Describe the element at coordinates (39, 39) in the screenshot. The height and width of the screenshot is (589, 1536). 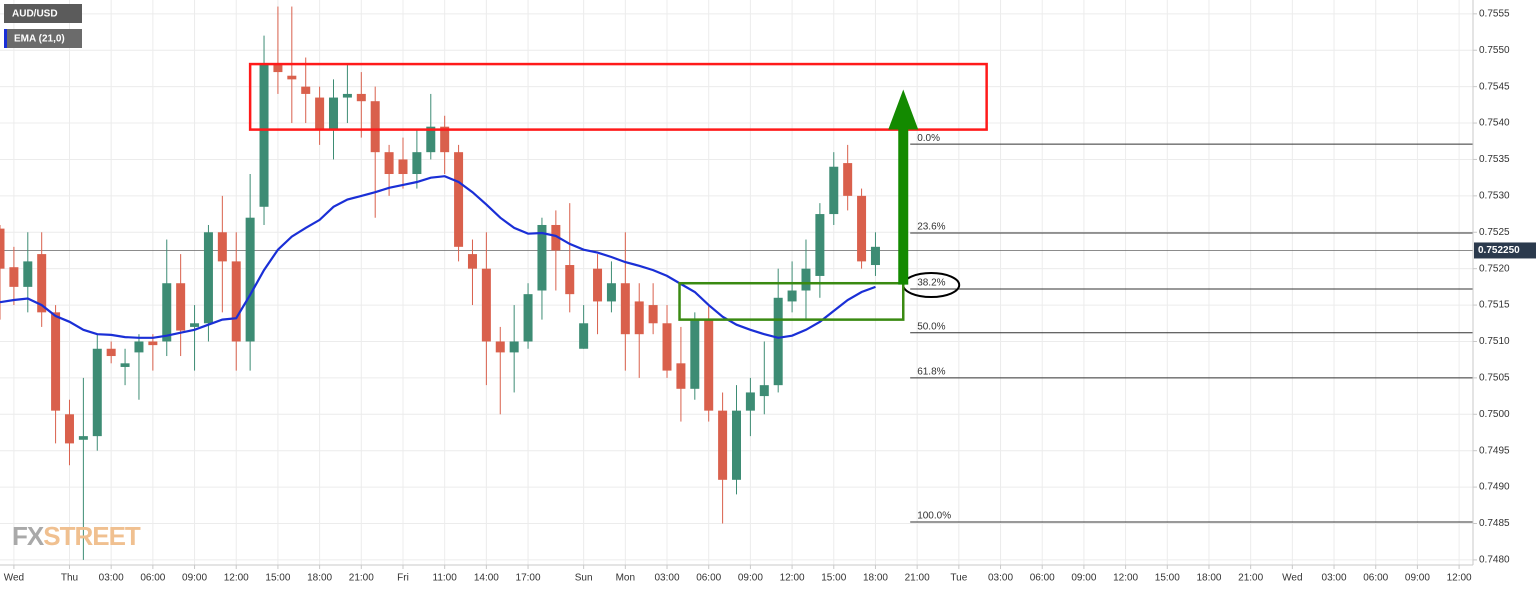
I see `indicator-label: EMA (21,0)` at that location.